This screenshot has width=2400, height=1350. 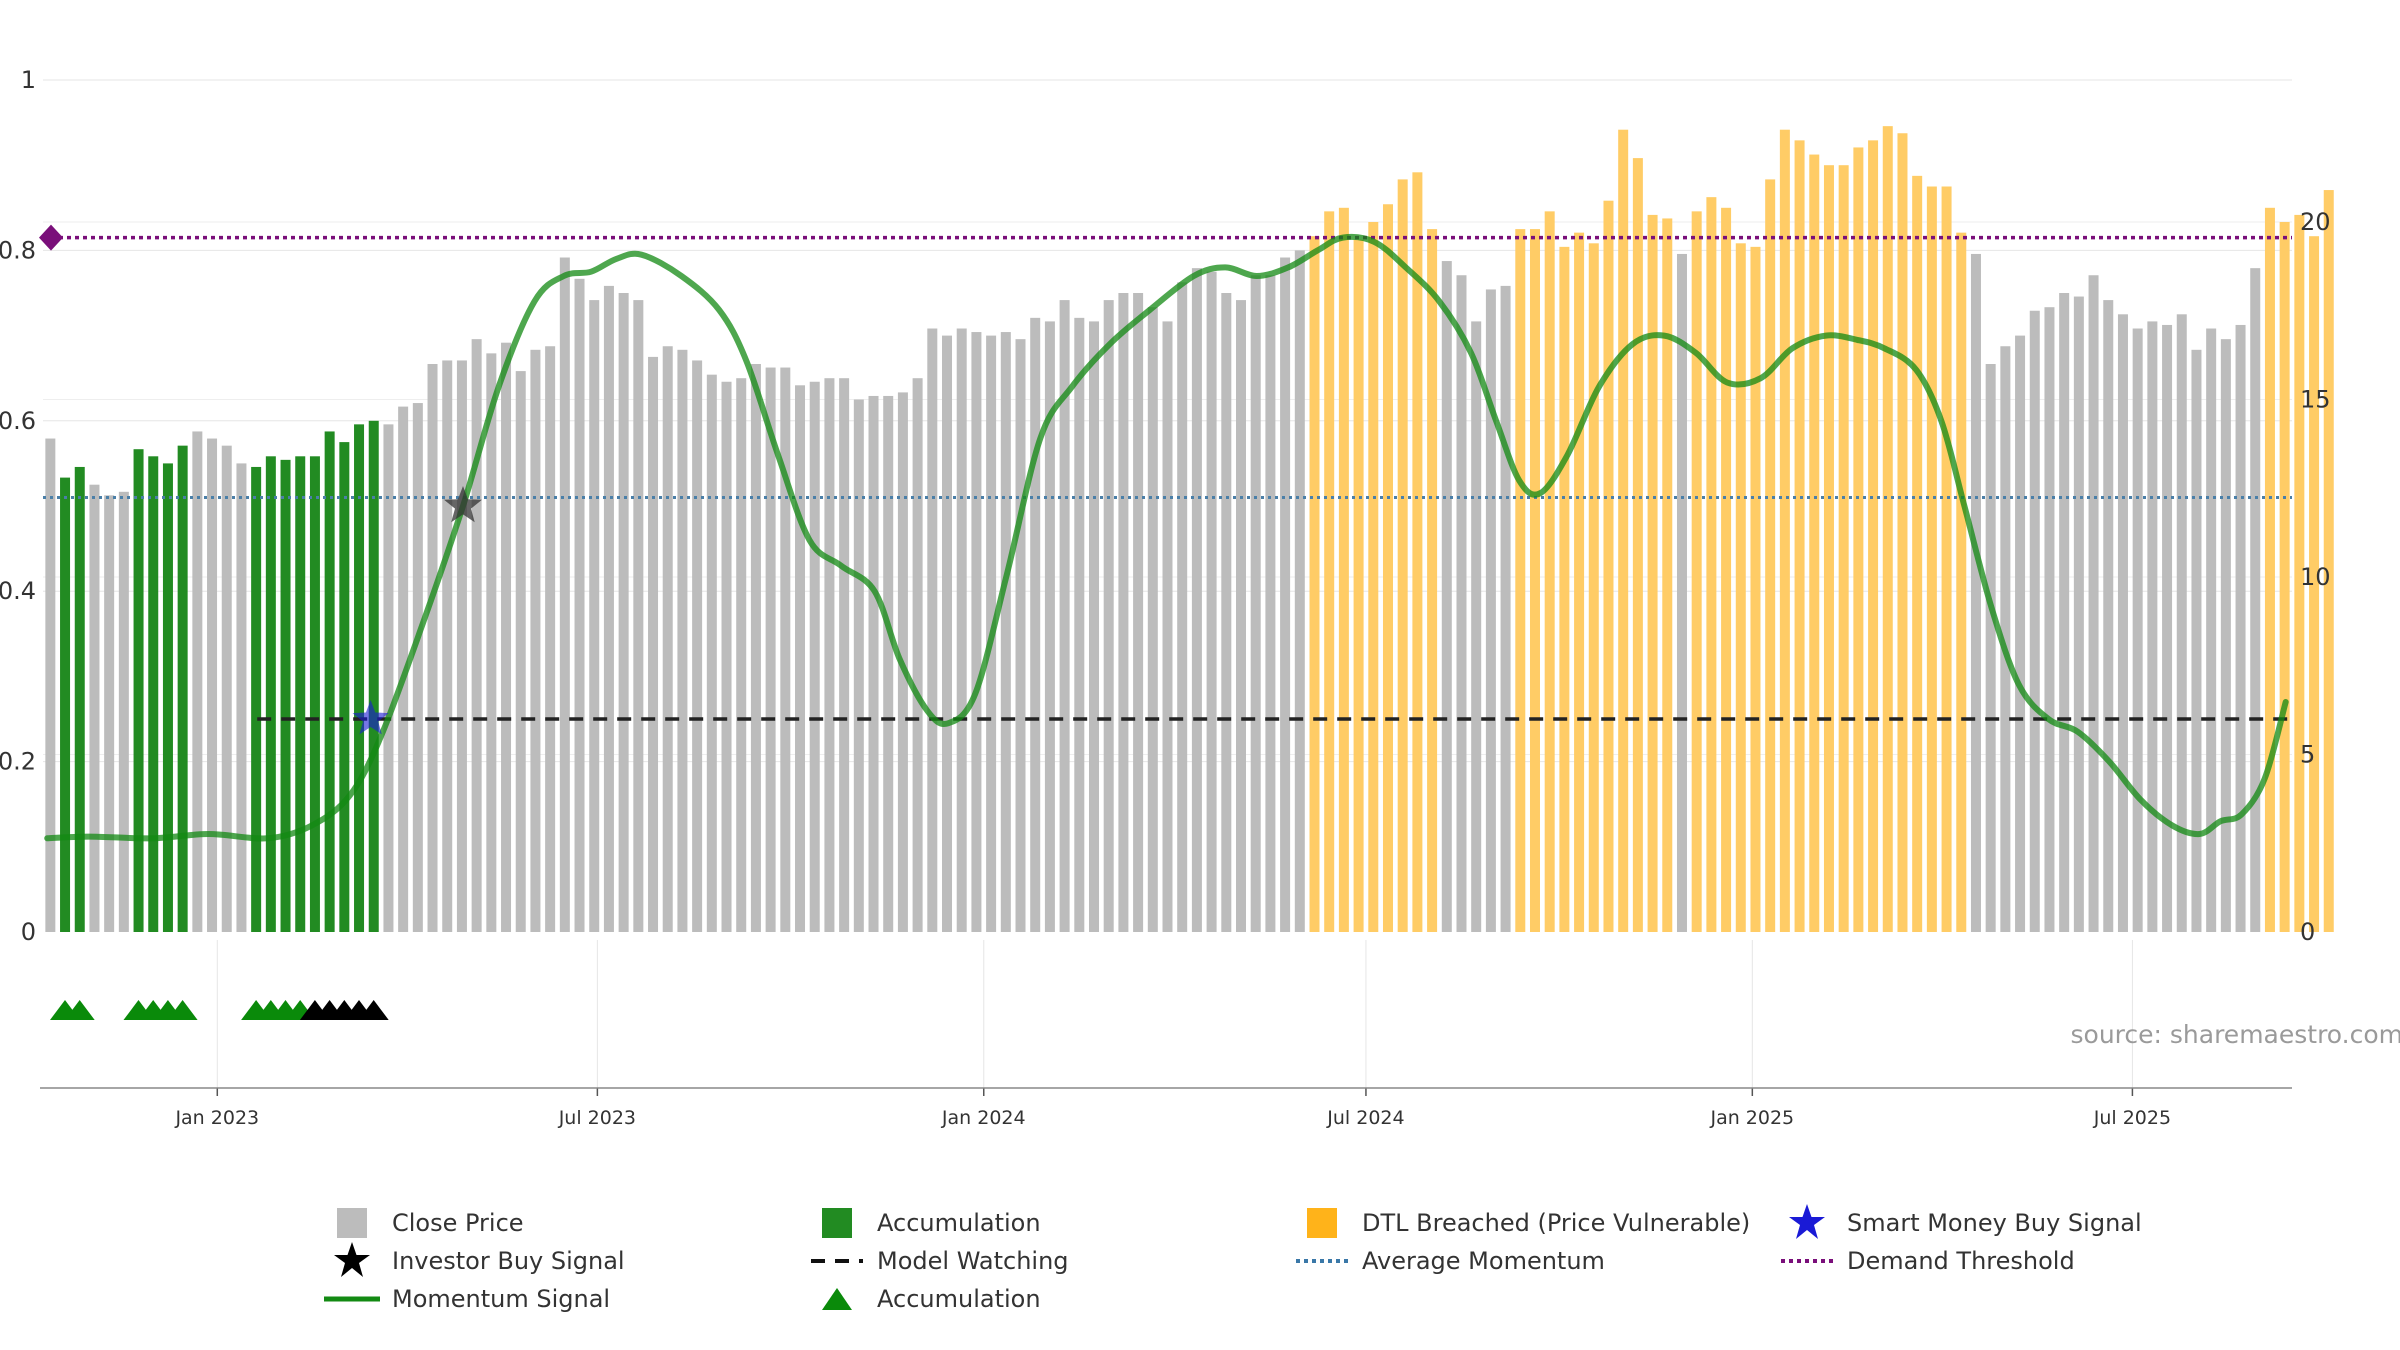 What do you see at coordinates (1556, 1223) in the screenshot?
I see `legend-dtl-label: DTL Breached (Price Vulnerable)` at bounding box center [1556, 1223].